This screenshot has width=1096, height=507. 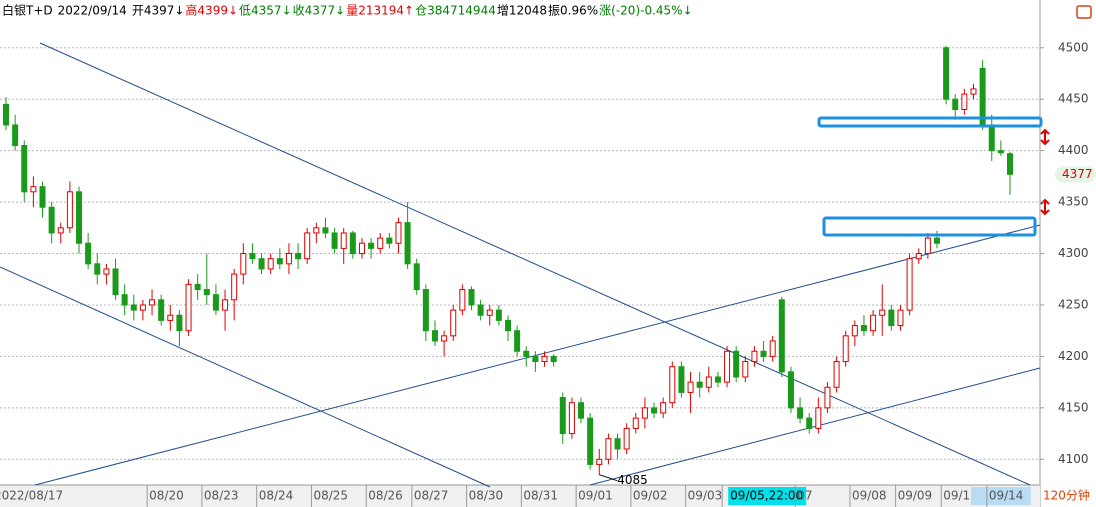 I want to click on x-tick-label: 08/25, so click(x=330, y=496).